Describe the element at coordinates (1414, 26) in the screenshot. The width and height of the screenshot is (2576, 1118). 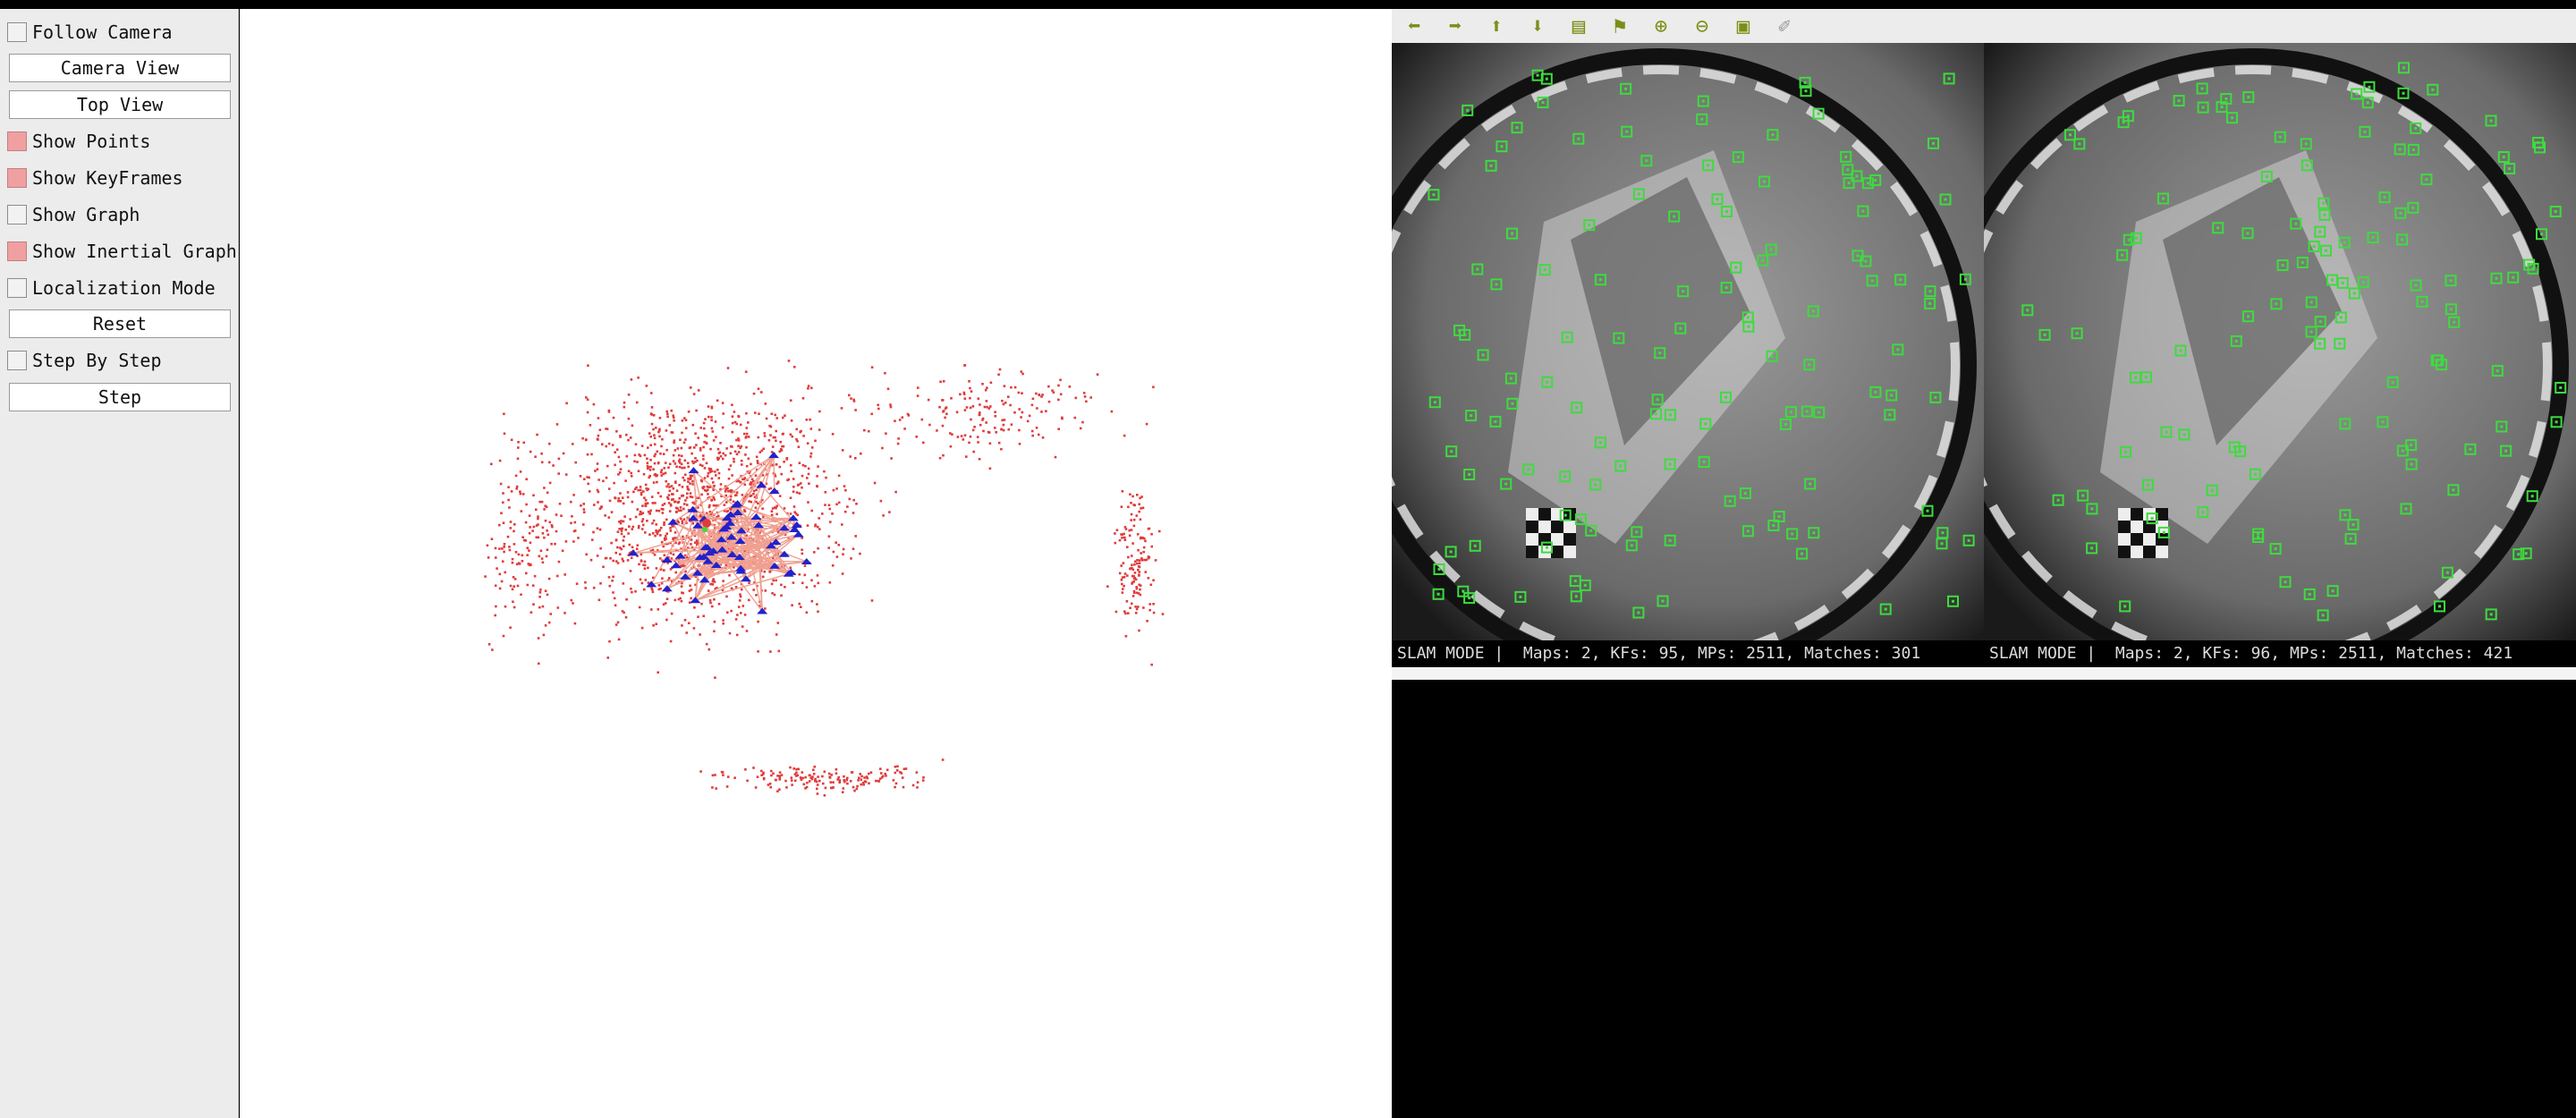
I see `arrow-left-icon: ⬅` at that location.